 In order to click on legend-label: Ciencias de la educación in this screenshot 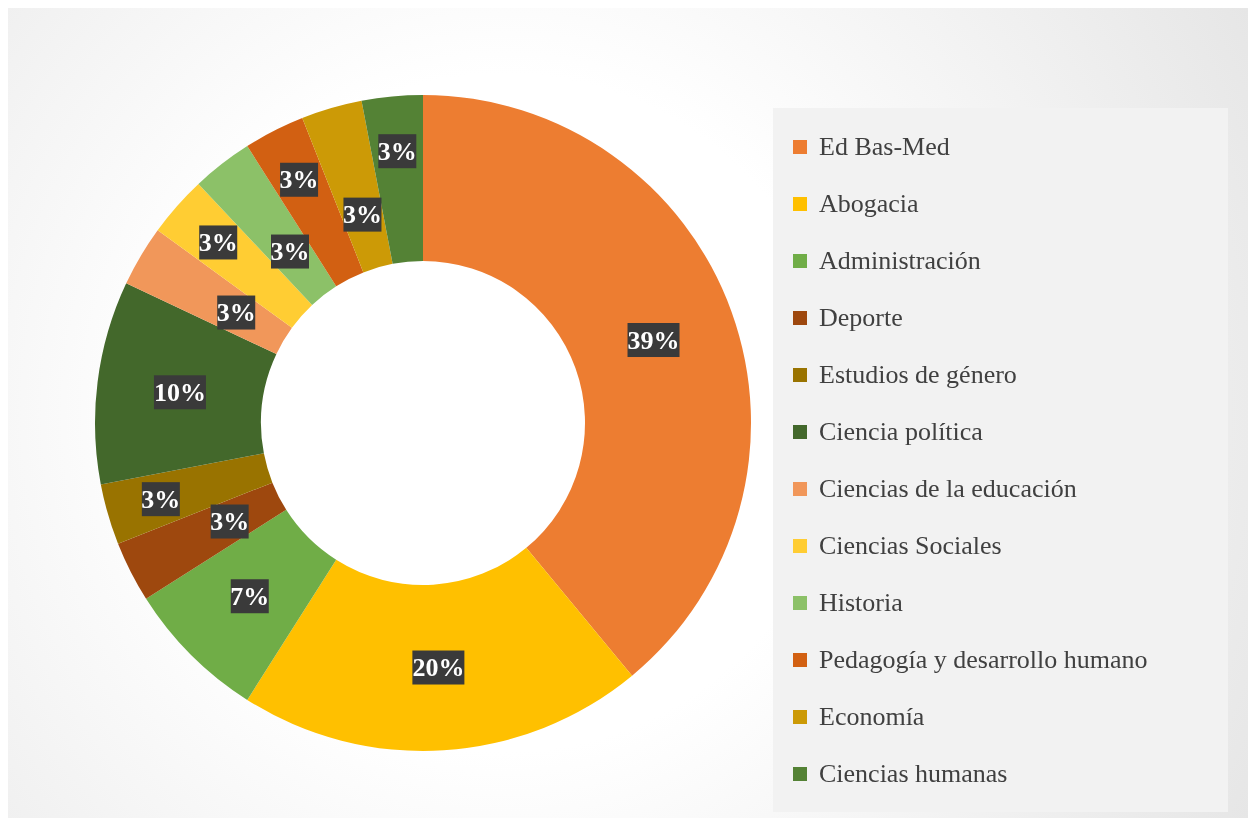, I will do `click(948, 488)`.